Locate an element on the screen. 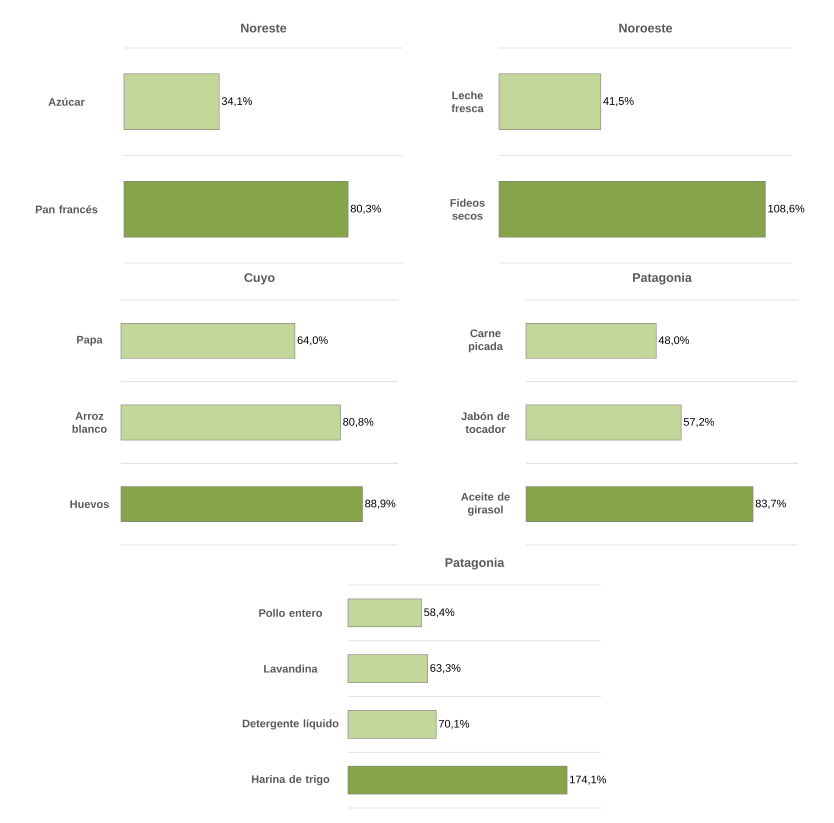  chart-title: Cuyo is located at coordinates (259, 278).